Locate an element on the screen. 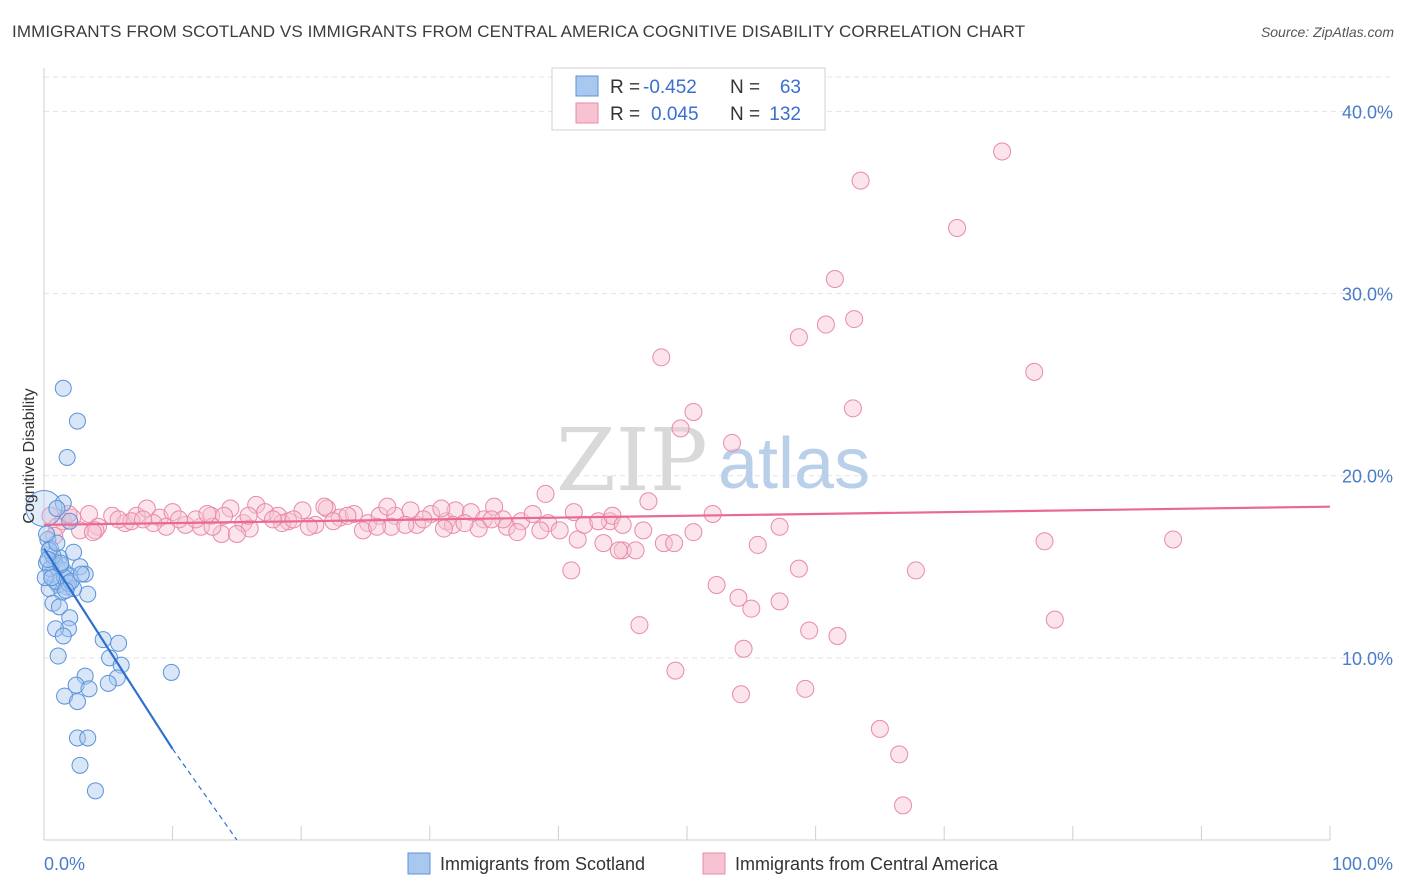 This screenshot has height=892, width=1406. y-axis-label: Cognitive Disability is located at coordinates (29, 455).